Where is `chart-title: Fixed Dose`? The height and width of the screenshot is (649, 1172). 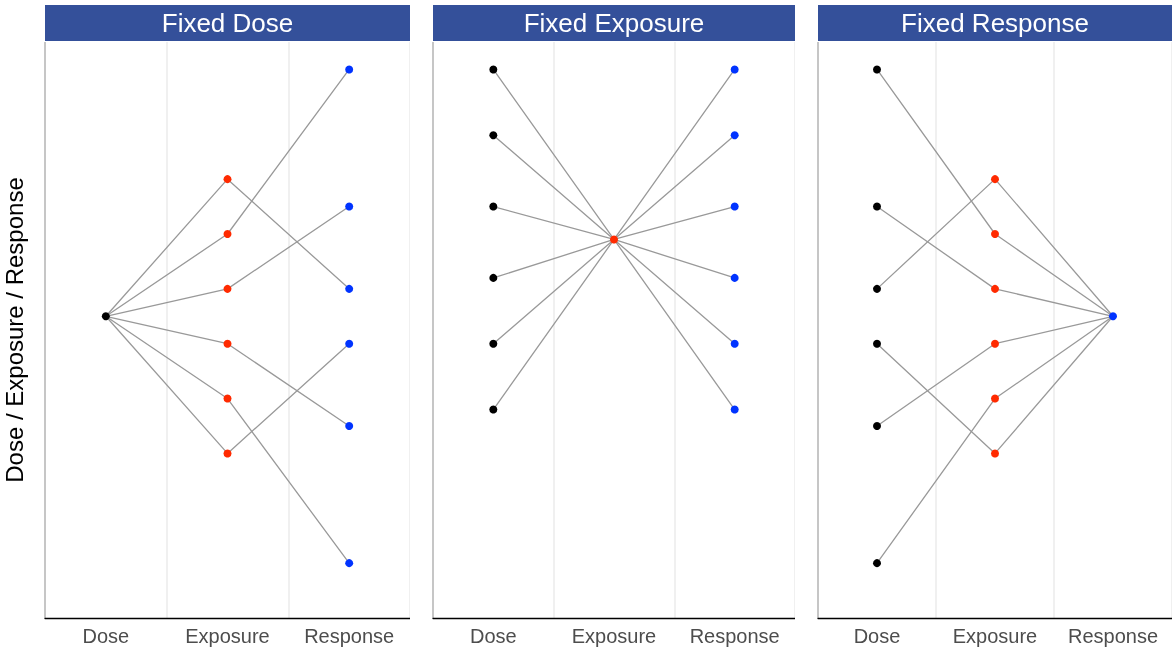 chart-title: Fixed Dose is located at coordinates (227, 23).